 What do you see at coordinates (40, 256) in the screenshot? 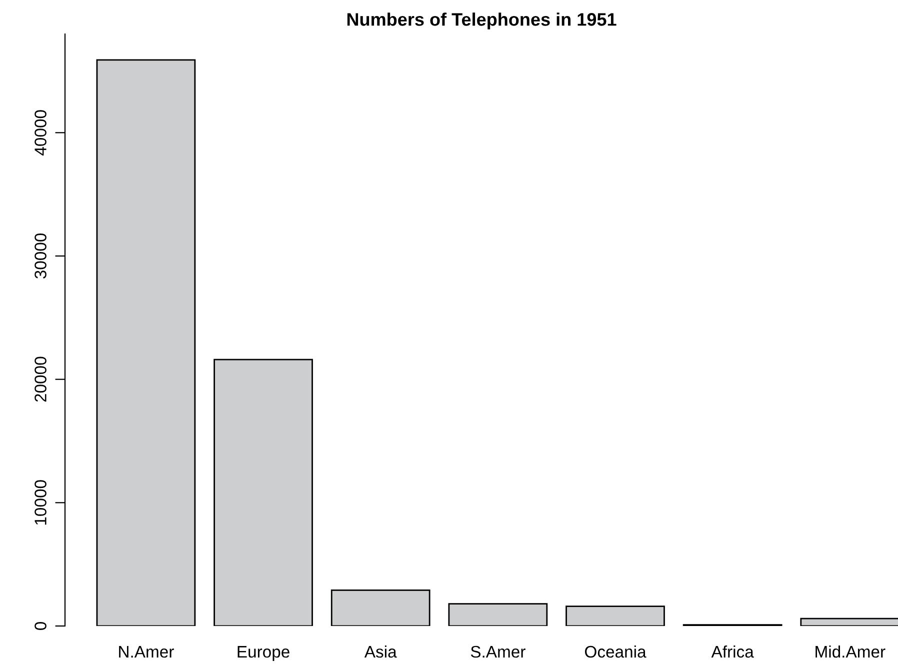
I see `y-tick-label: 30000` at bounding box center [40, 256].